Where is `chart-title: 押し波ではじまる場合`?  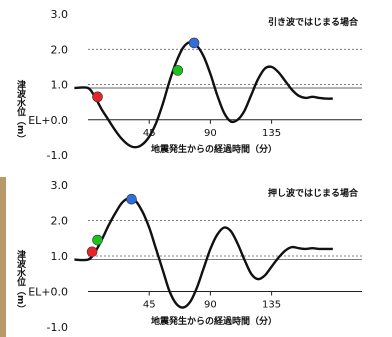
chart-title: 押し波ではじまる場合 is located at coordinates (313, 193).